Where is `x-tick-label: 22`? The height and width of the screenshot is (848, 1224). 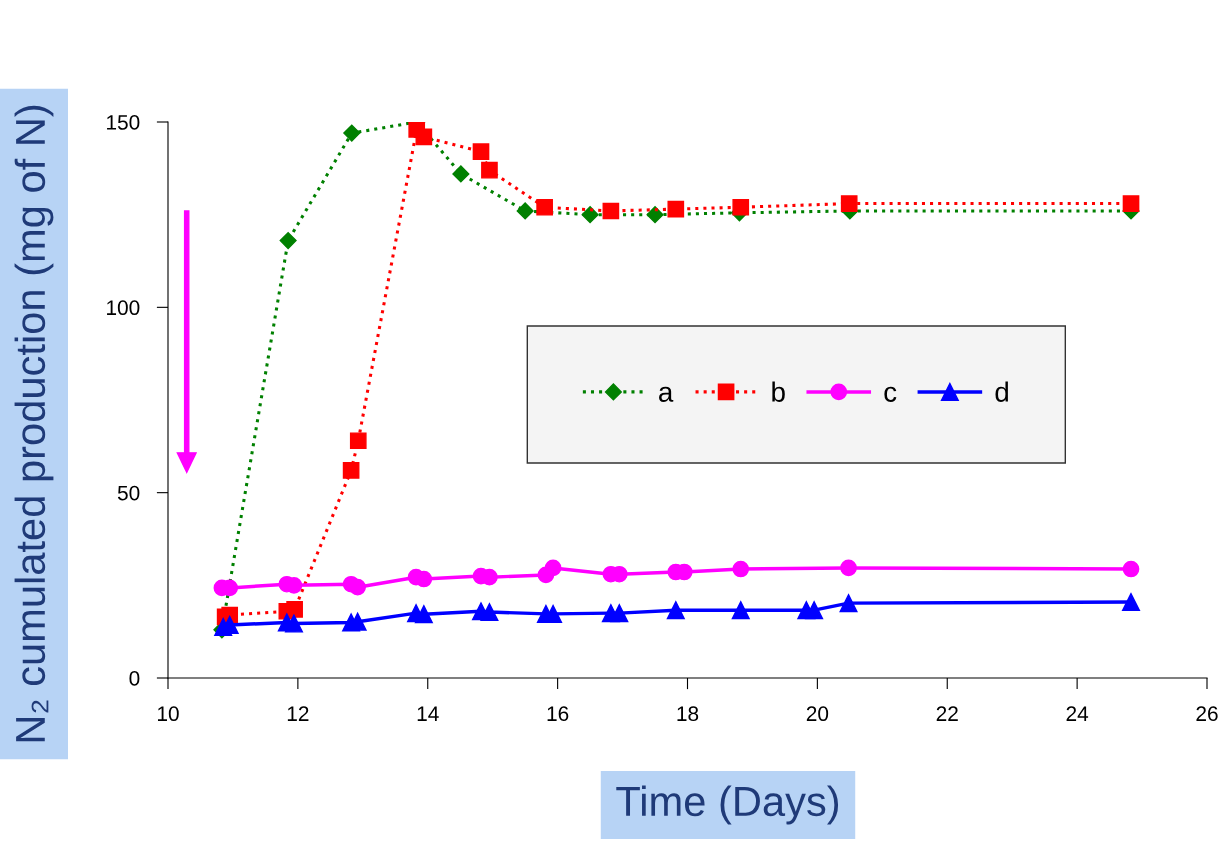 x-tick-label: 22 is located at coordinates (947, 713).